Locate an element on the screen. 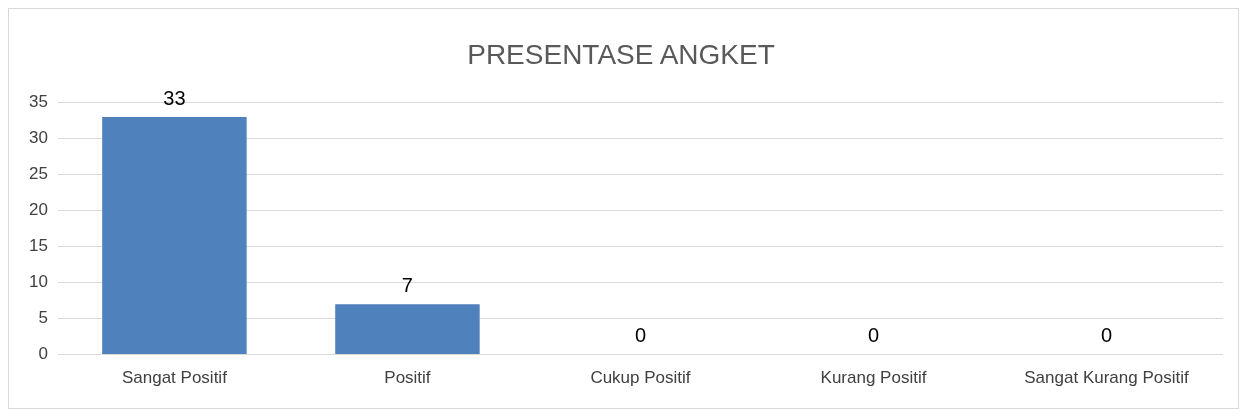  y-tick-label: 25 is located at coordinates (38, 174).